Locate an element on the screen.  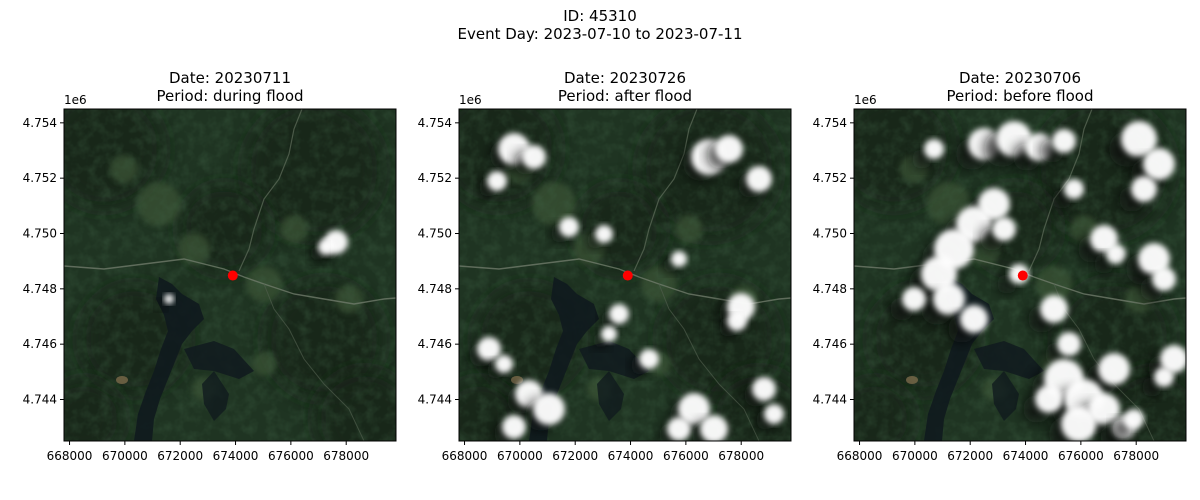
figure-title-event-day: Event Day: 2023-07-10 to 2023-07-11 is located at coordinates (600, 34).